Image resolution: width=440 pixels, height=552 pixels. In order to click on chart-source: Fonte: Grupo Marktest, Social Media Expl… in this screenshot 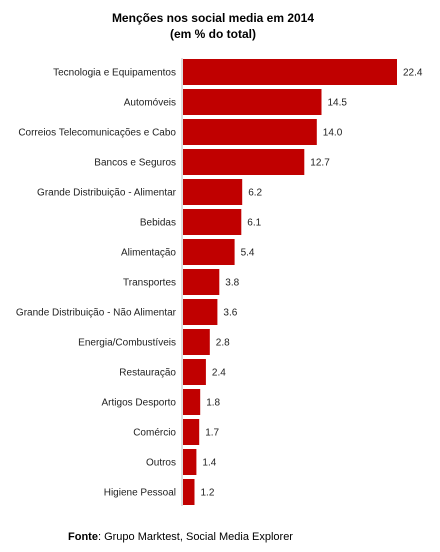, I will do `click(180, 537)`.